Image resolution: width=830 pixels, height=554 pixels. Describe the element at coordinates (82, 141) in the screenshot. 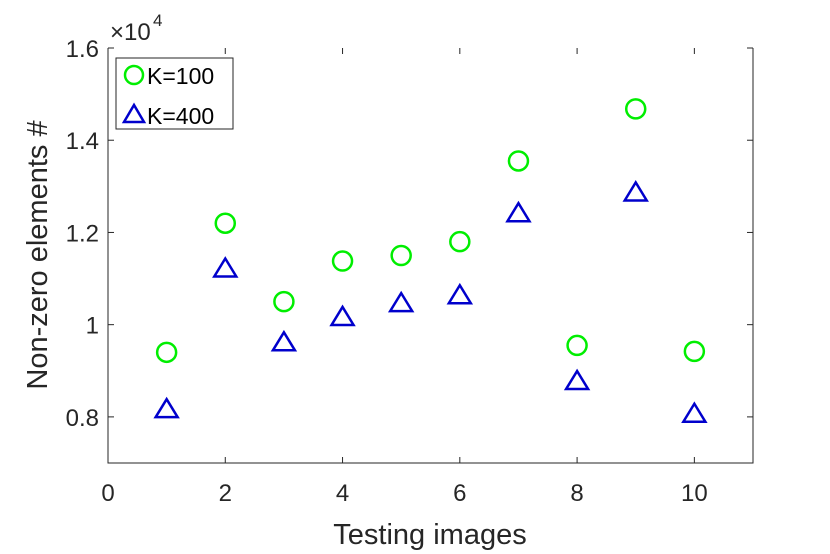

I see `y-tick-label: 1.4` at that location.